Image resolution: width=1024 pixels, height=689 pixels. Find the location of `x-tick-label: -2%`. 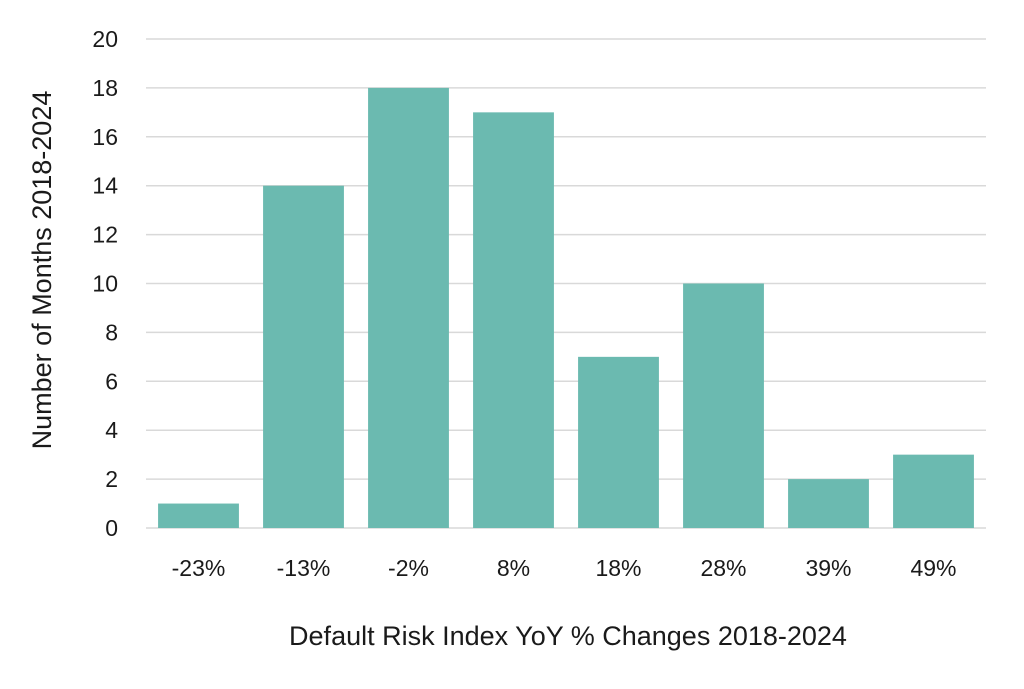

x-tick-label: -2% is located at coordinates (408, 568).